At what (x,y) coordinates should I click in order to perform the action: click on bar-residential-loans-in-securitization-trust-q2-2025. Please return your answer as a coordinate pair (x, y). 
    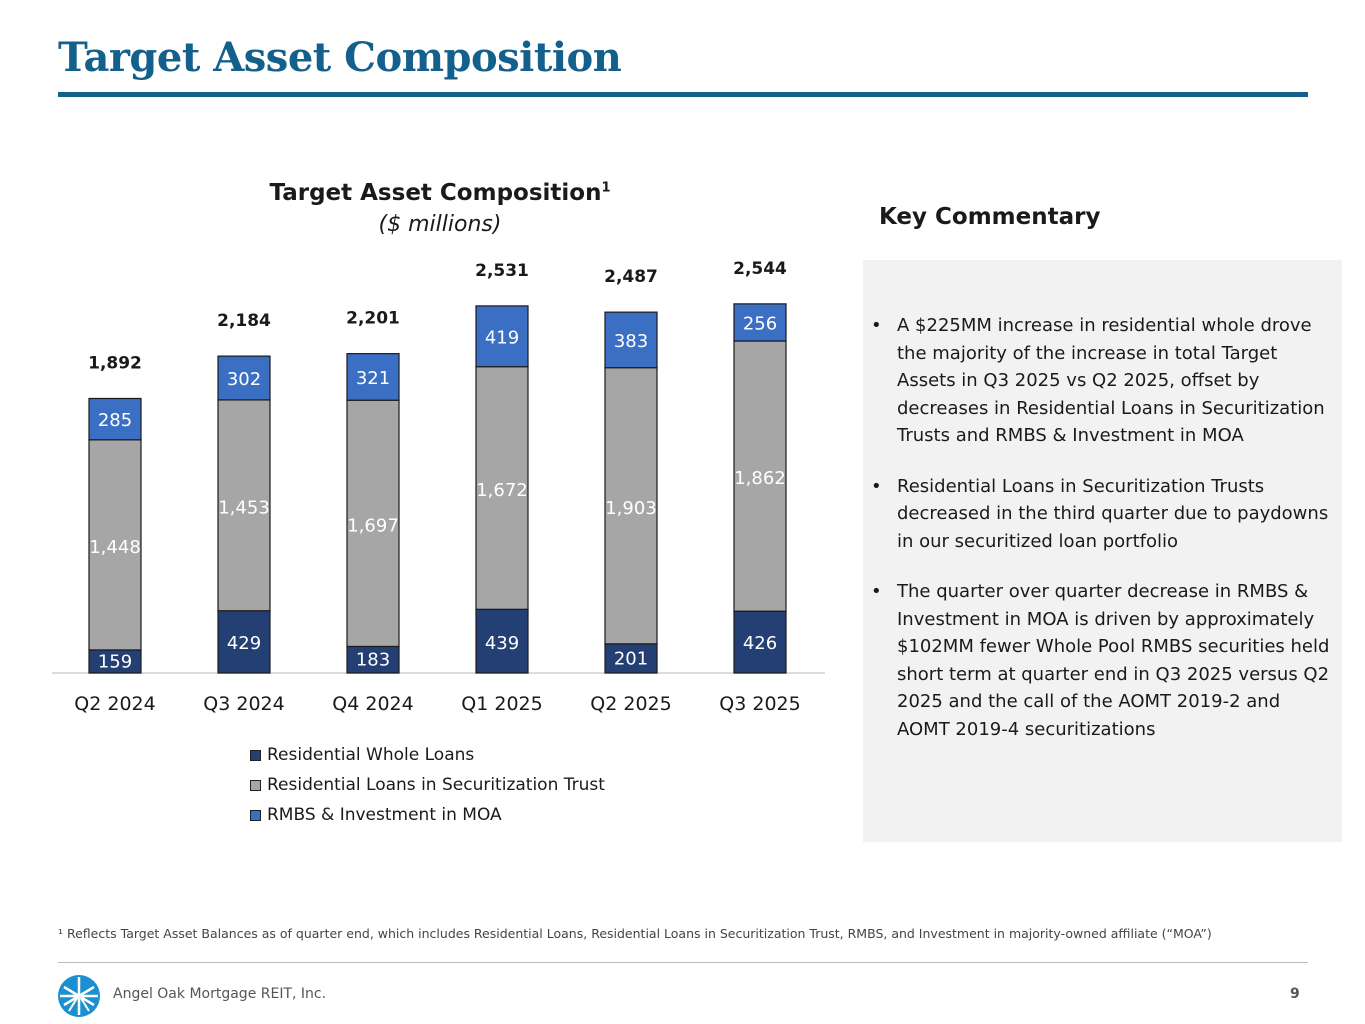
    Looking at the image, I should click on (631, 506).